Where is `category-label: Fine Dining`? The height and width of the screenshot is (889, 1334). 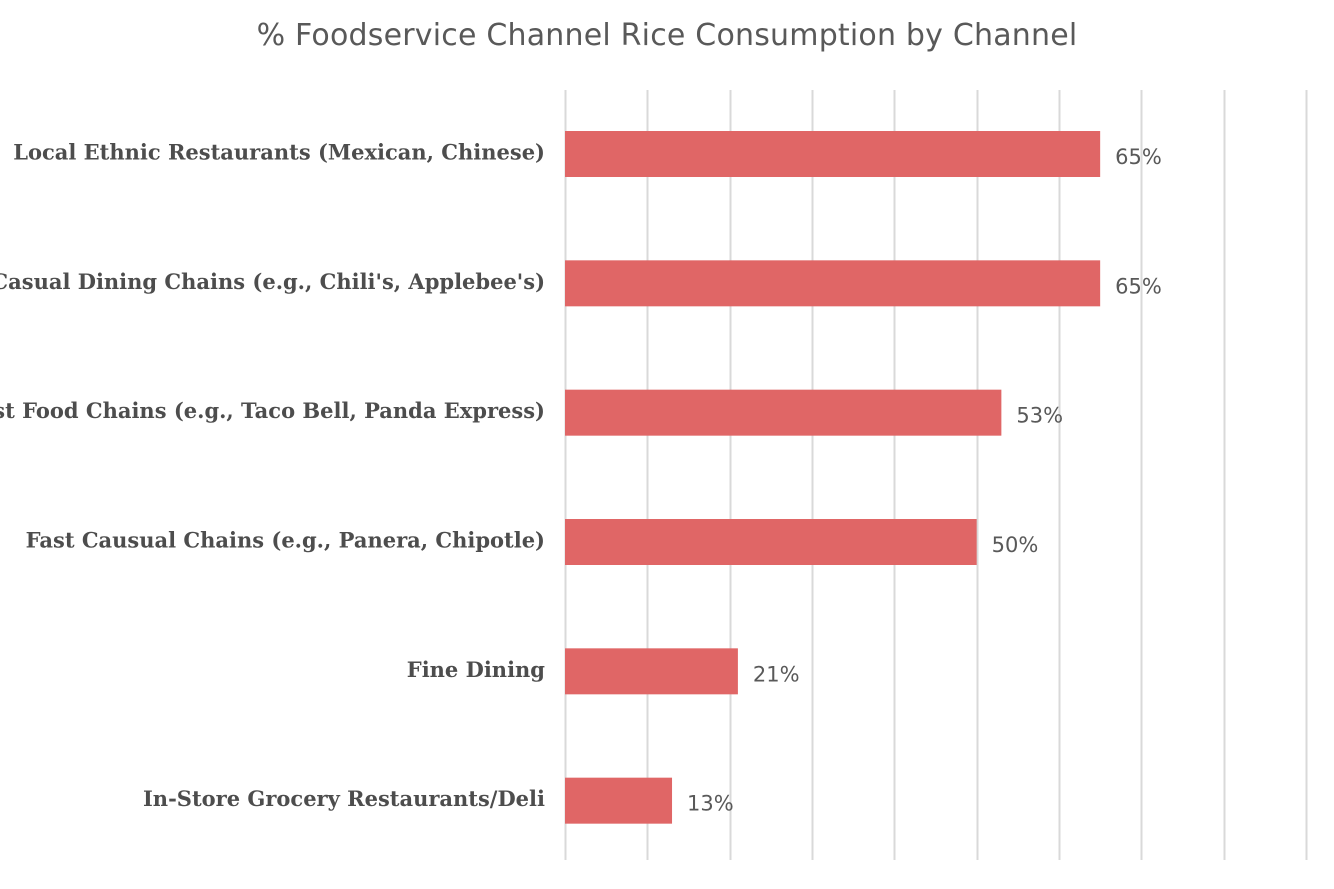
category-label: Fine Dining is located at coordinates (476, 669).